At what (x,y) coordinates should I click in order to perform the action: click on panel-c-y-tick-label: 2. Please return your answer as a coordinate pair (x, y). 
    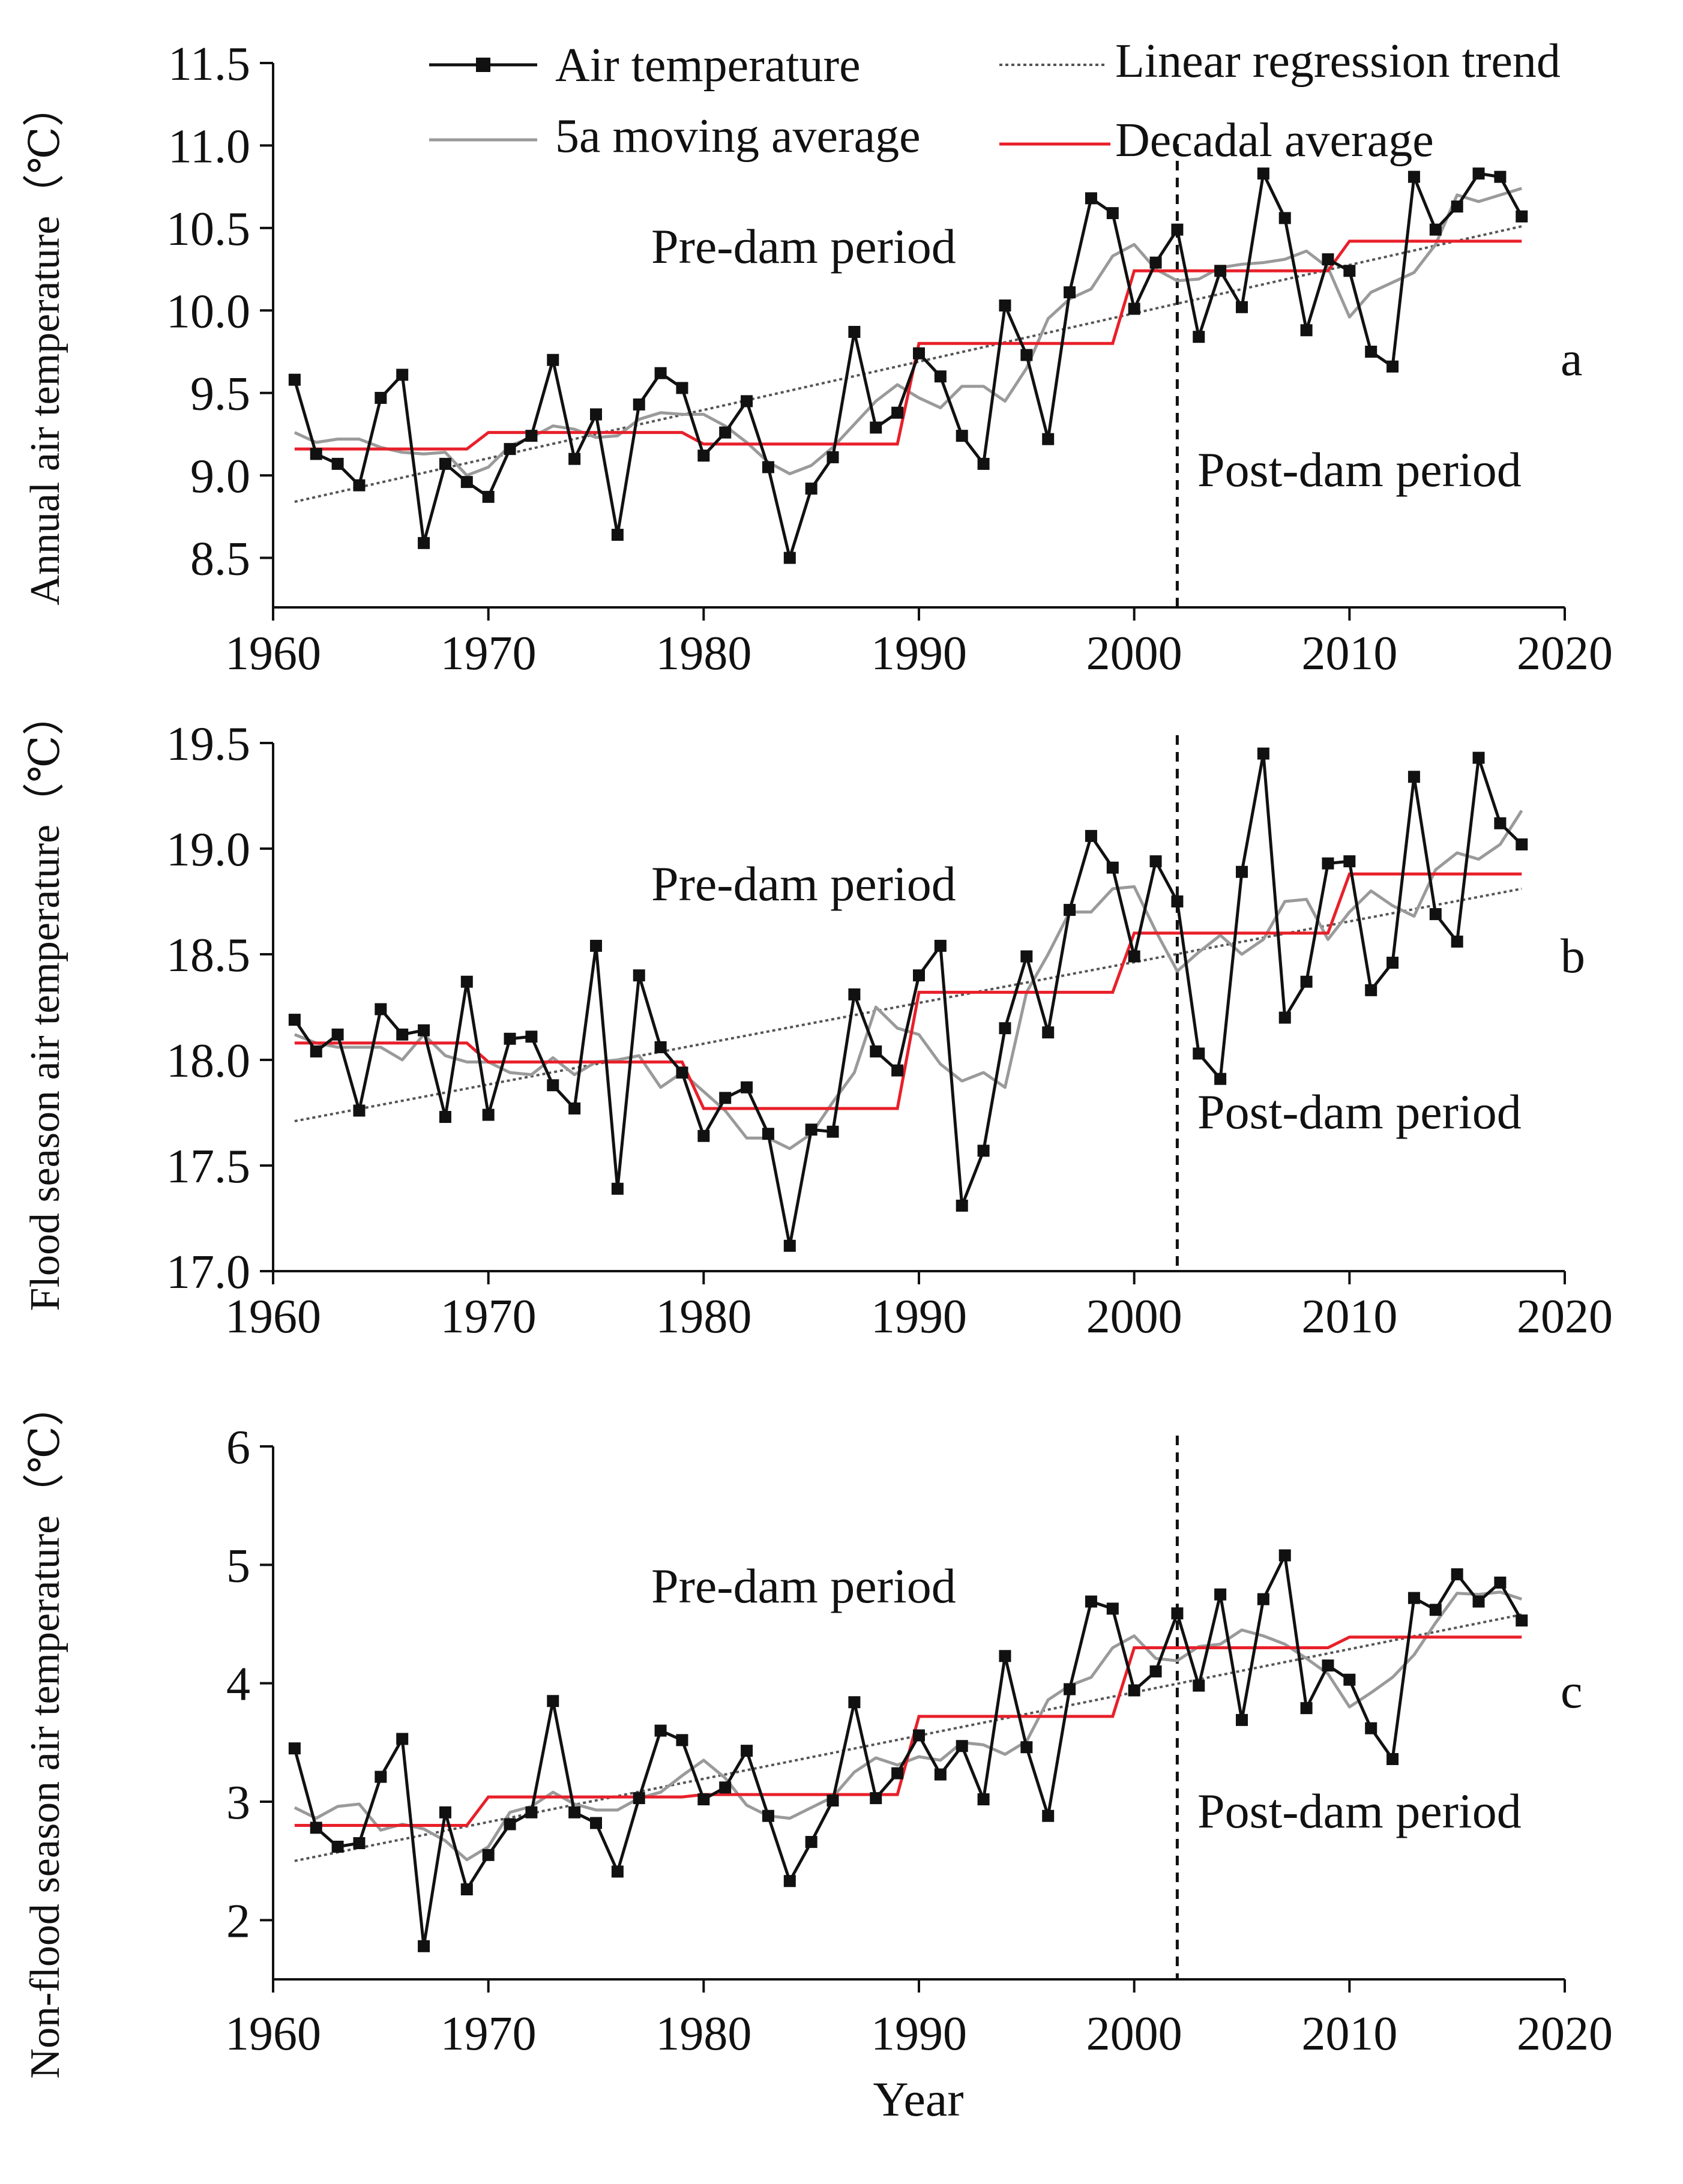
    Looking at the image, I should click on (238, 1921).